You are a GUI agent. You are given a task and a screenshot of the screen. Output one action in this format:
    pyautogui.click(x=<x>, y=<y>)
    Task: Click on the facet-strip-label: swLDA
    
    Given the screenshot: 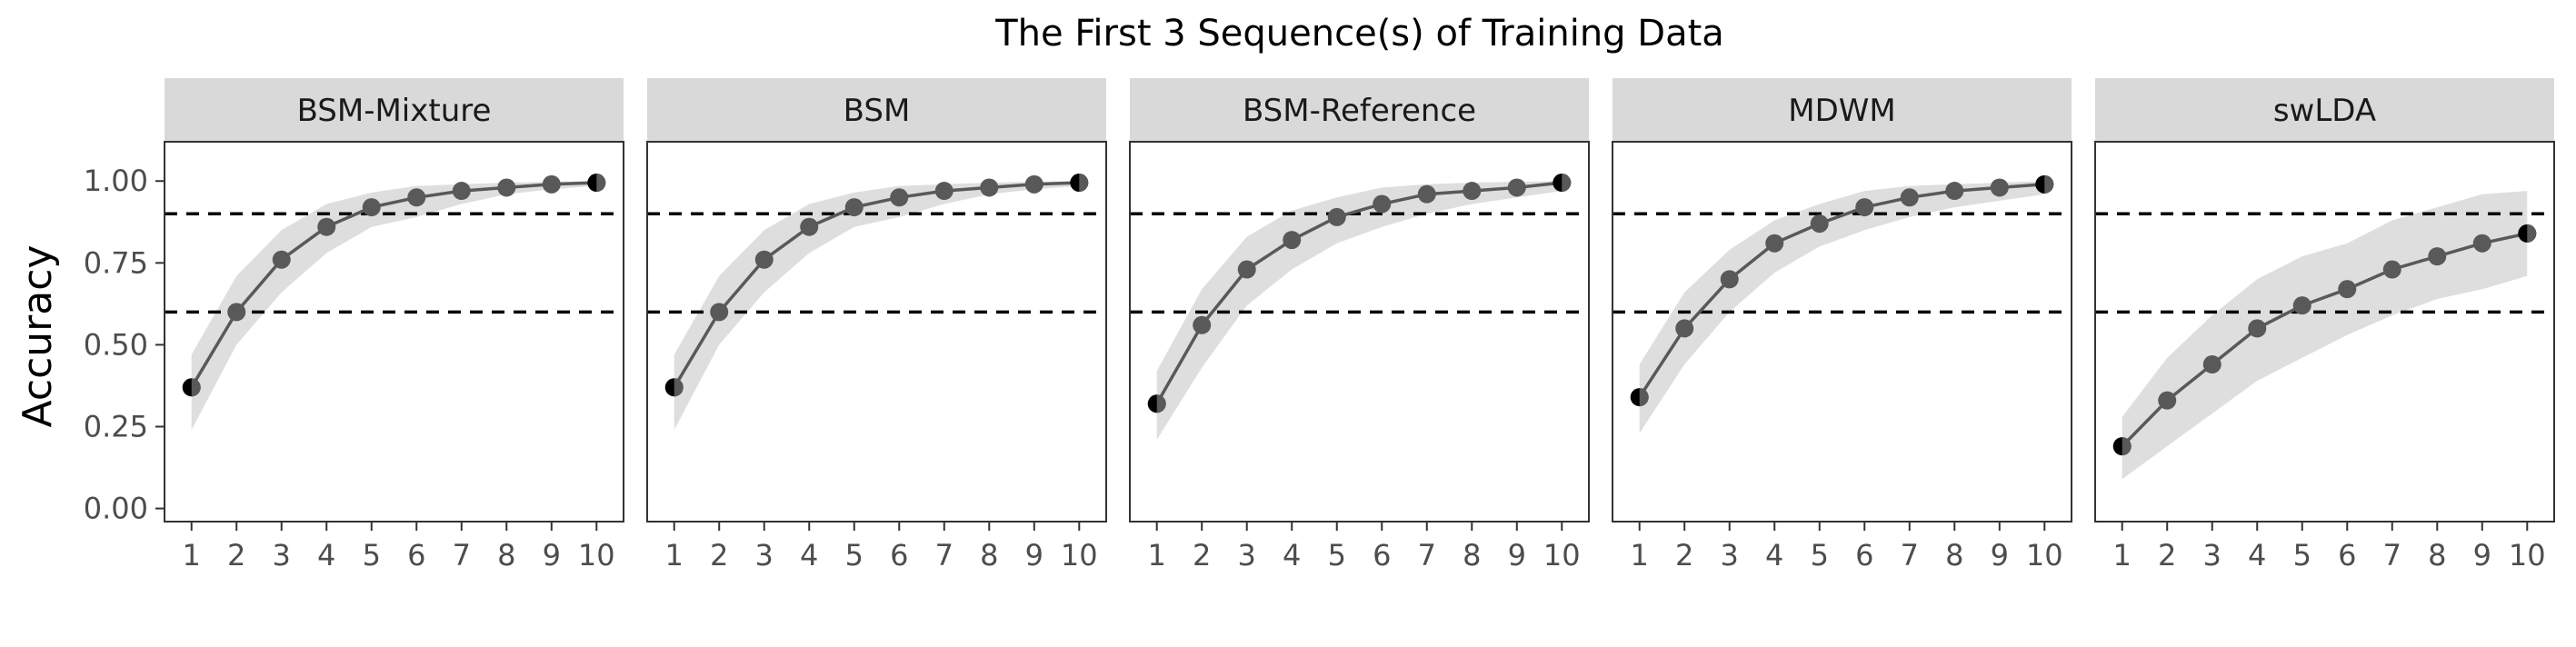 What is the action you would take?
    pyautogui.click(x=2324, y=111)
    